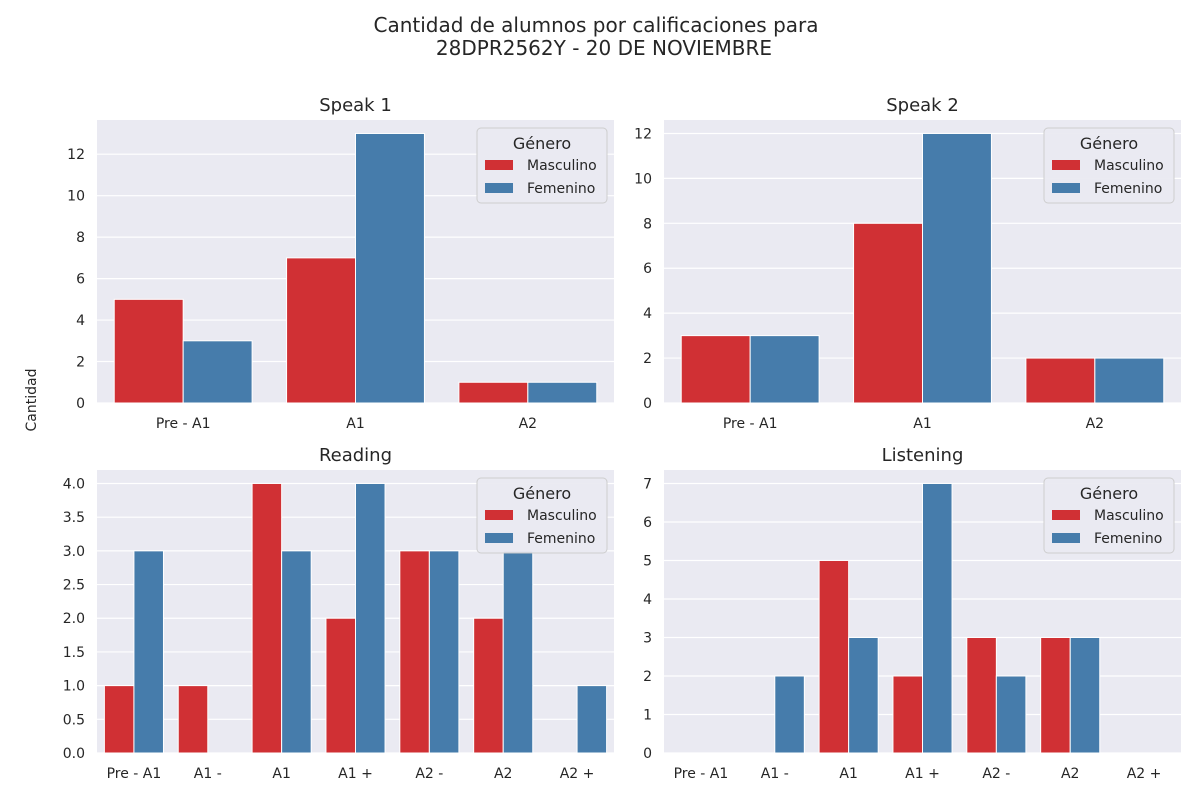 The width and height of the screenshot is (1200, 800). Describe the element at coordinates (74, 619) in the screenshot. I see `y-tick-label: 2.0` at that location.